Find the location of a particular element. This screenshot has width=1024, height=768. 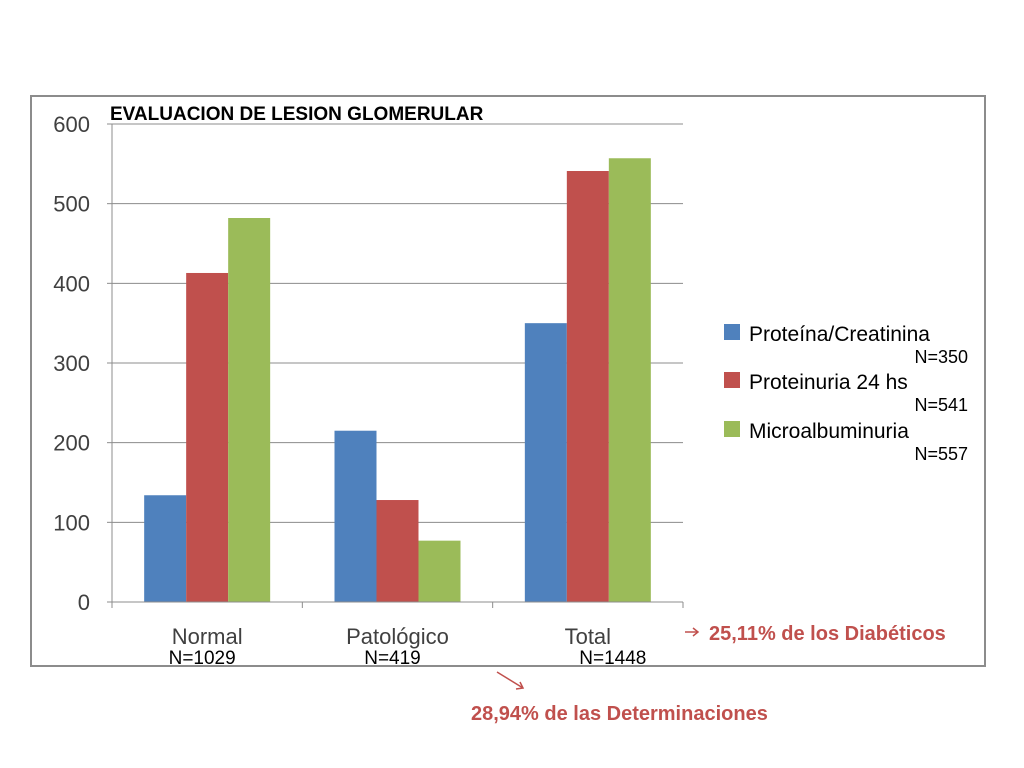

annotation-determinations: 28,94% de las Determinaciones is located at coordinates (619, 714).